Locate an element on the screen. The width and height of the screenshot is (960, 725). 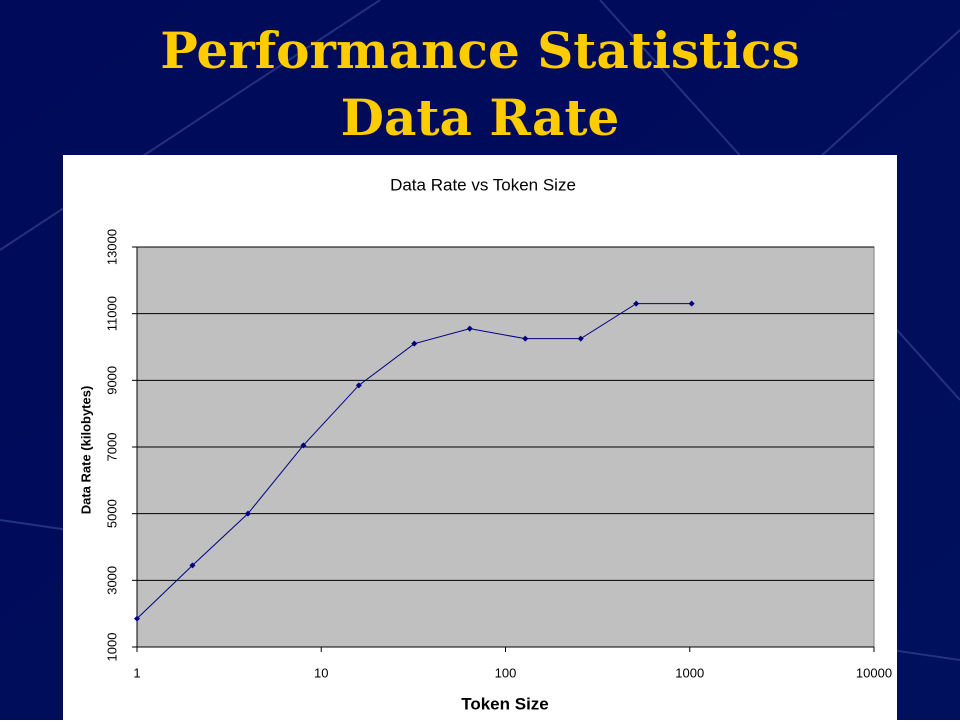
x-tick-label: 1 is located at coordinates (136, 672).